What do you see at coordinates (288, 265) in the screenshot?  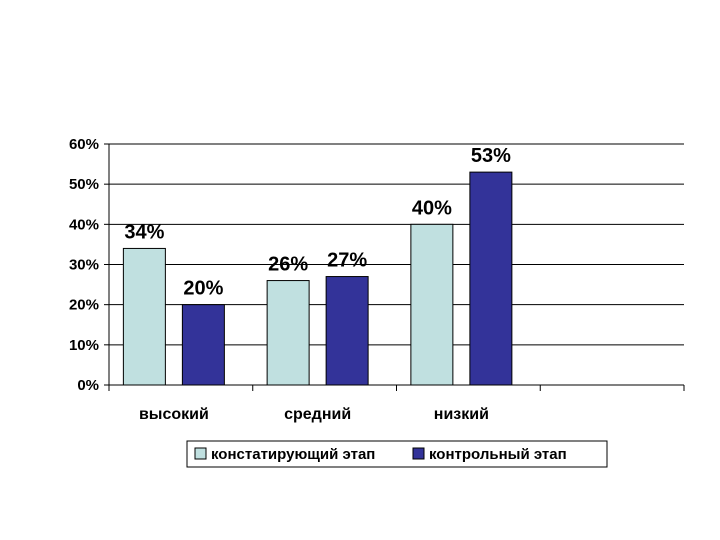 I see `data-label: 26%` at bounding box center [288, 265].